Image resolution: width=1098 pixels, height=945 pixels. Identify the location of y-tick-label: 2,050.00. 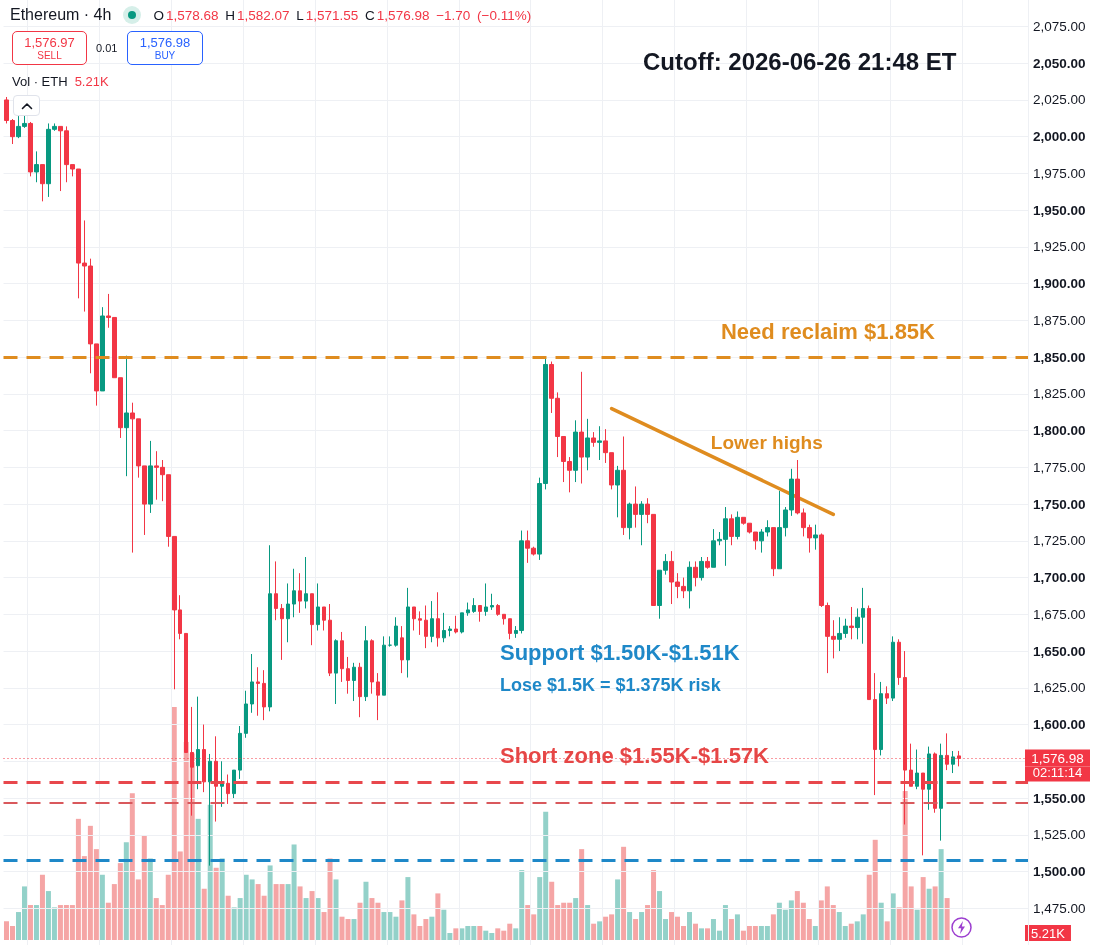
(1059, 63).